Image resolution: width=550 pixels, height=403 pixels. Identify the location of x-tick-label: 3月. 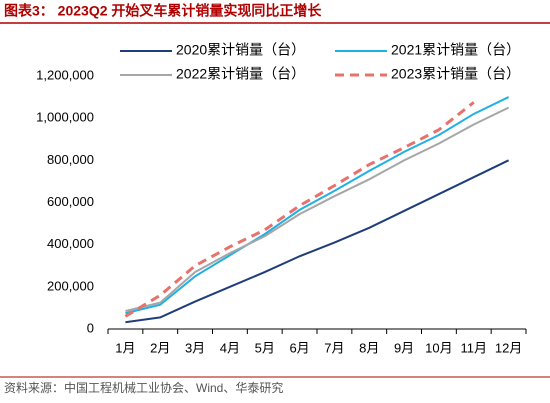
(195, 347).